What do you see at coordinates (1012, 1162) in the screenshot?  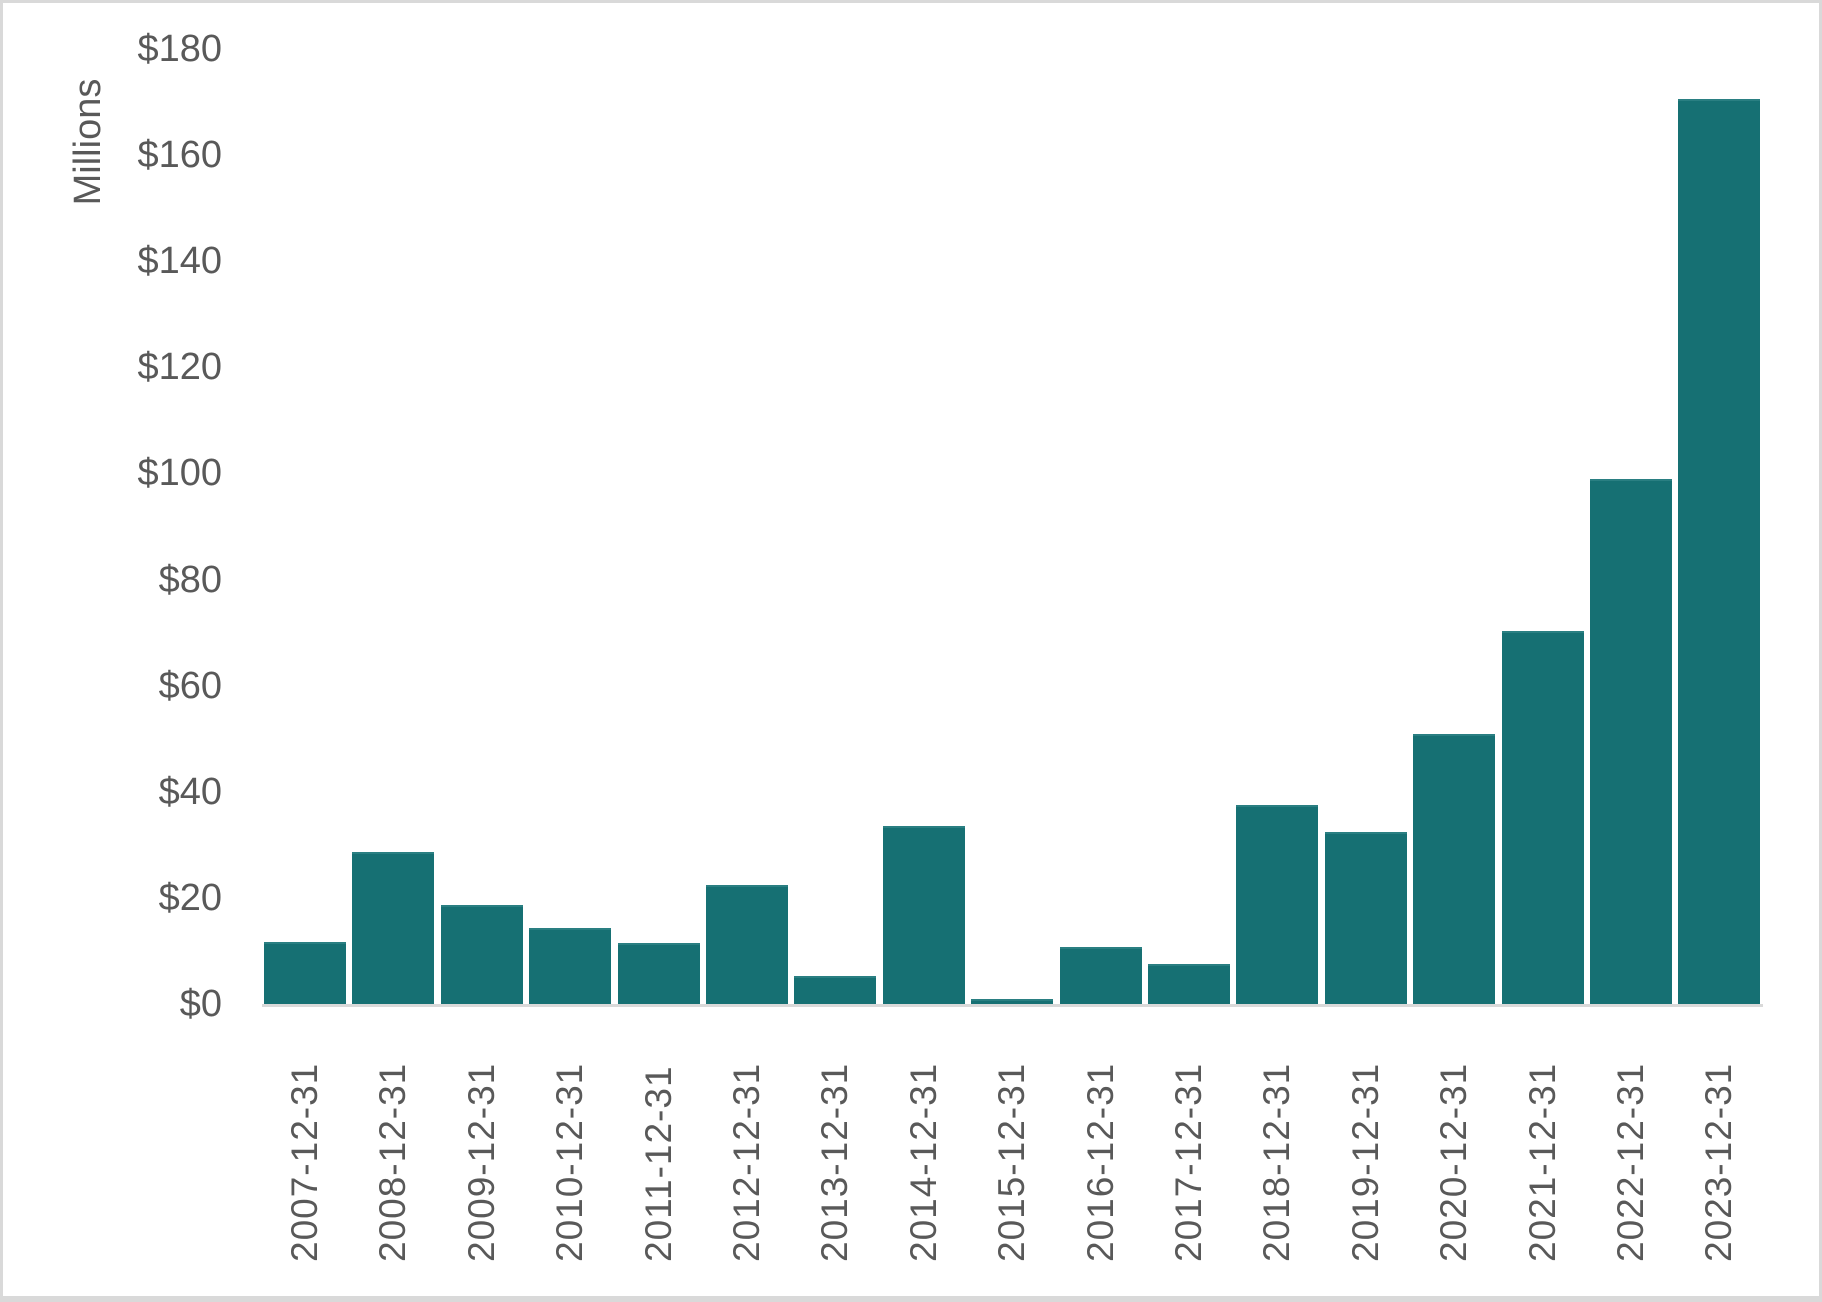 I see `x-tick-label: 2015-12-31` at bounding box center [1012, 1162].